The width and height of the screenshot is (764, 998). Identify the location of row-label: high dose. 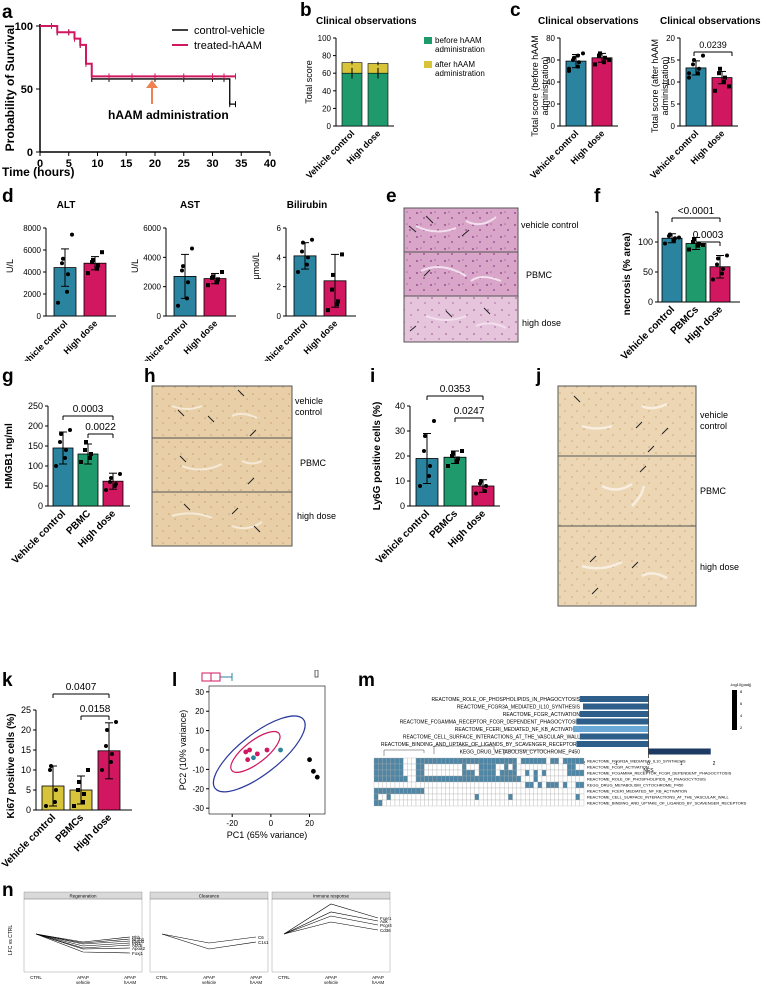
(541, 323).